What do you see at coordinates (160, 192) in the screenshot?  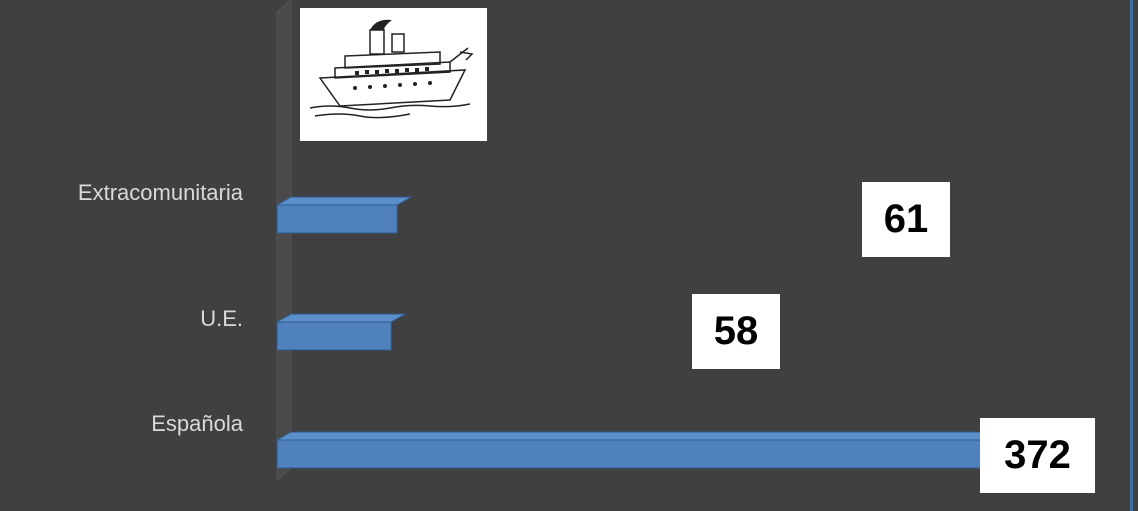 I see `category-label-0: Extracomunitaria` at bounding box center [160, 192].